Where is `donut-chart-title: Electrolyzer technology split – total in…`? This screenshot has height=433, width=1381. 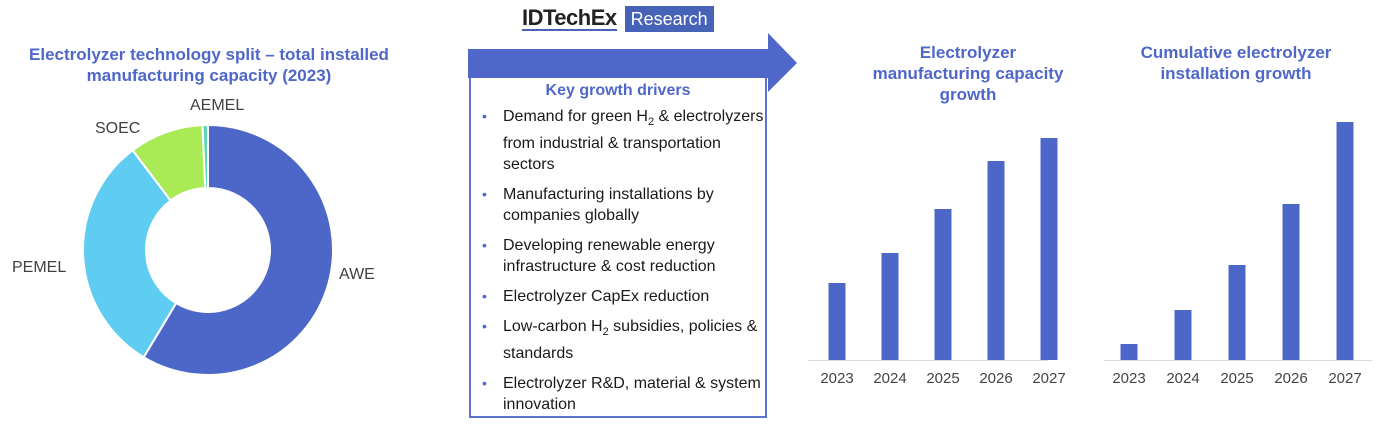 donut-chart-title: Electrolyzer technology split – total in… is located at coordinates (209, 65).